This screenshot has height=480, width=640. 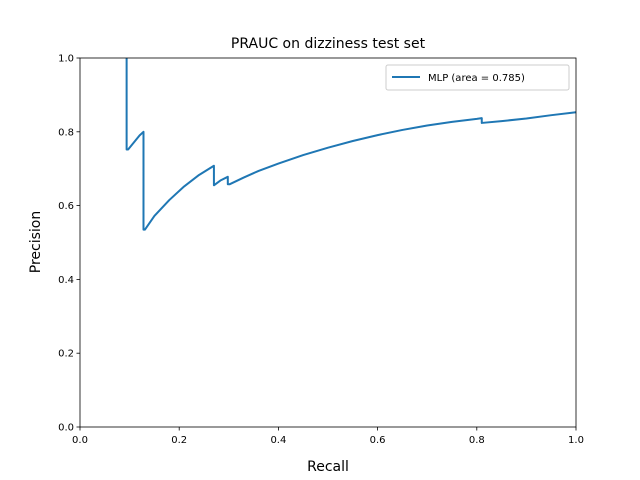 What do you see at coordinates (477, 440) in the screenshot?
I see `x-tick-label: 0.8` at bounding box center [477, 440].